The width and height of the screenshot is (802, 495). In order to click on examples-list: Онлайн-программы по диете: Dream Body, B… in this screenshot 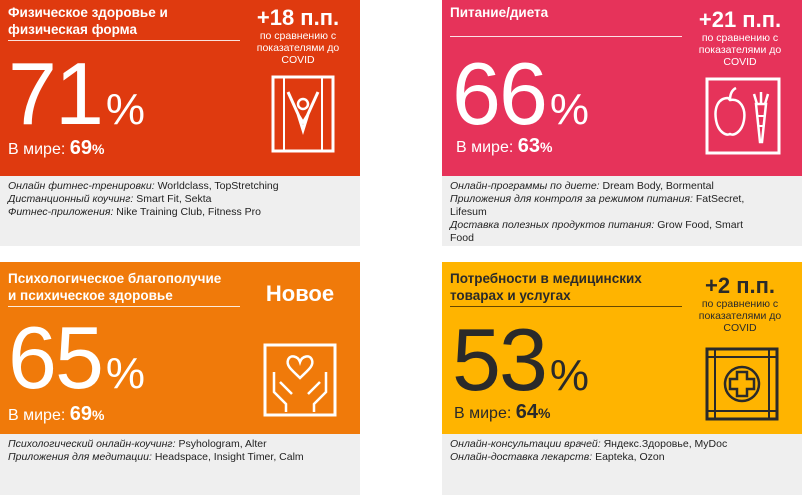, I will do `click(622, 211)`.